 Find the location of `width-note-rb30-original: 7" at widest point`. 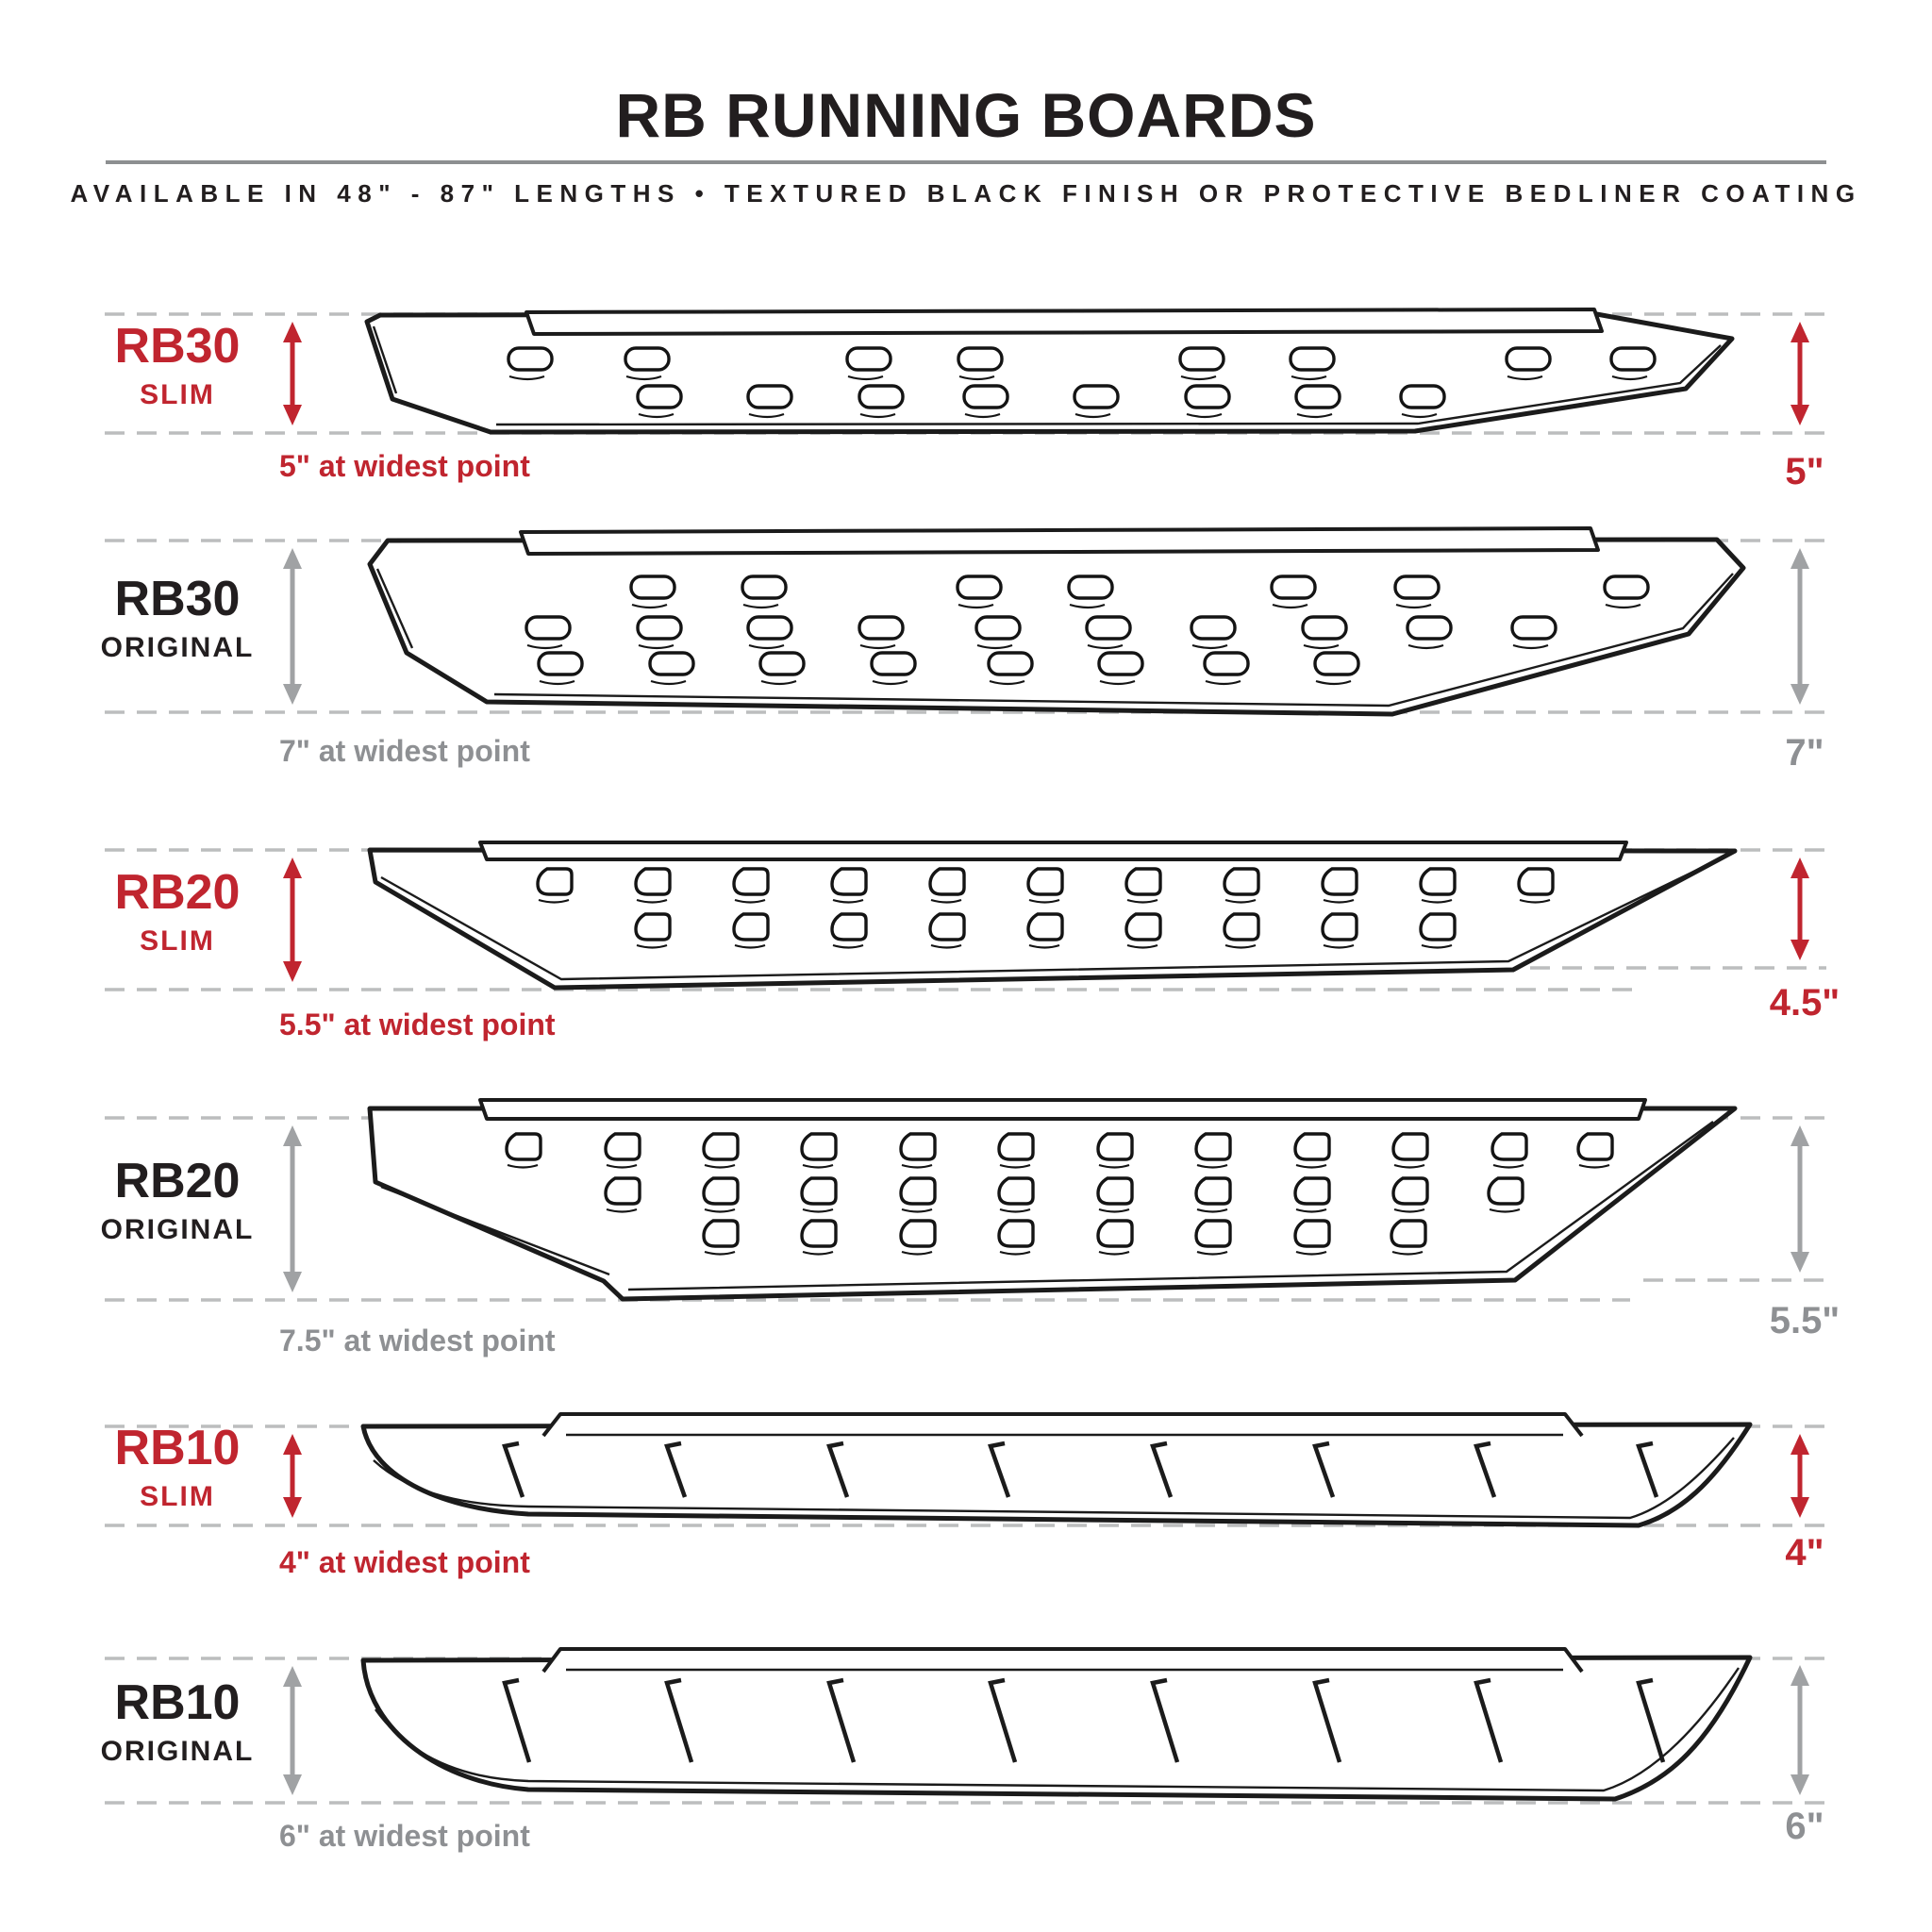

width-note-rb30-original: 7" at widest point is located at coordinates (404, 751).